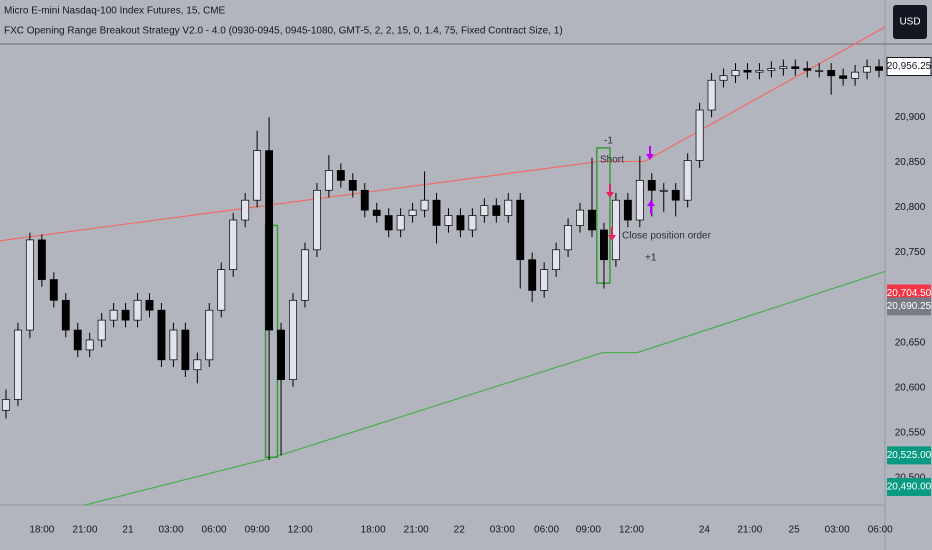 This screenshot has width=932, height=550. Describe the element at coordinates (910, 252) in the screenshot. I see `y-tick-label: 20,750` at that location.